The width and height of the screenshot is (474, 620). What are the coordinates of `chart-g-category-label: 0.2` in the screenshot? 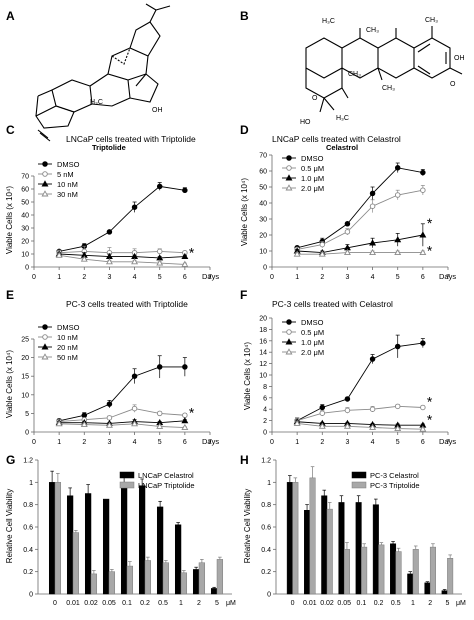 It's located at (145, 603).